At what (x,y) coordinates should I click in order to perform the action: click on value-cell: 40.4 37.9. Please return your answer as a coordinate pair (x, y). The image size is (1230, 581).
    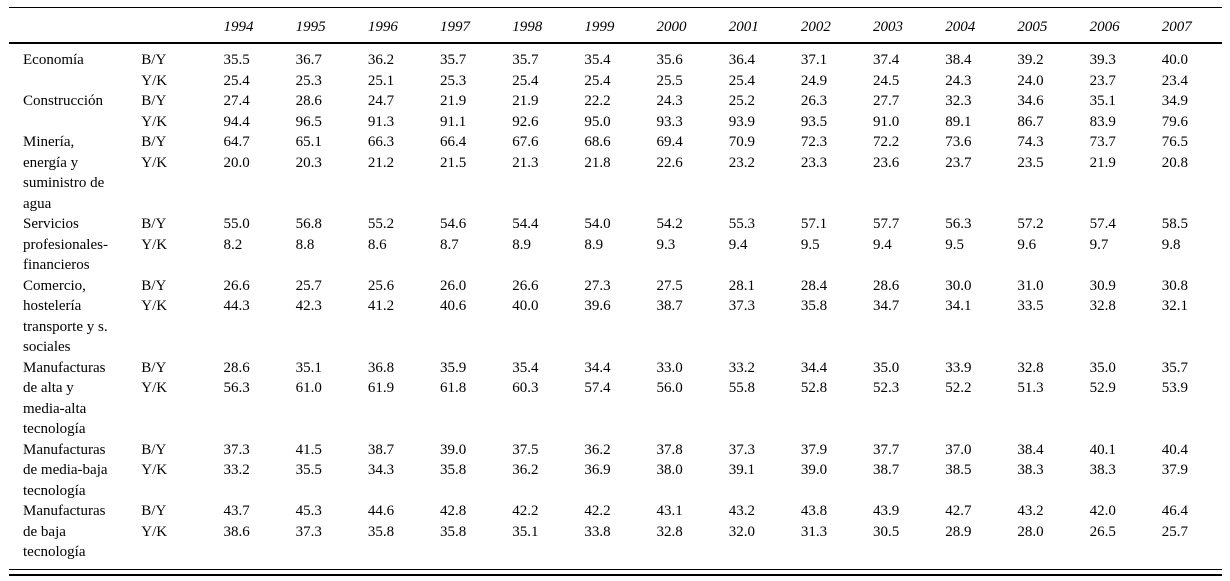
    Looking at the image, I should click on (1186, 471).